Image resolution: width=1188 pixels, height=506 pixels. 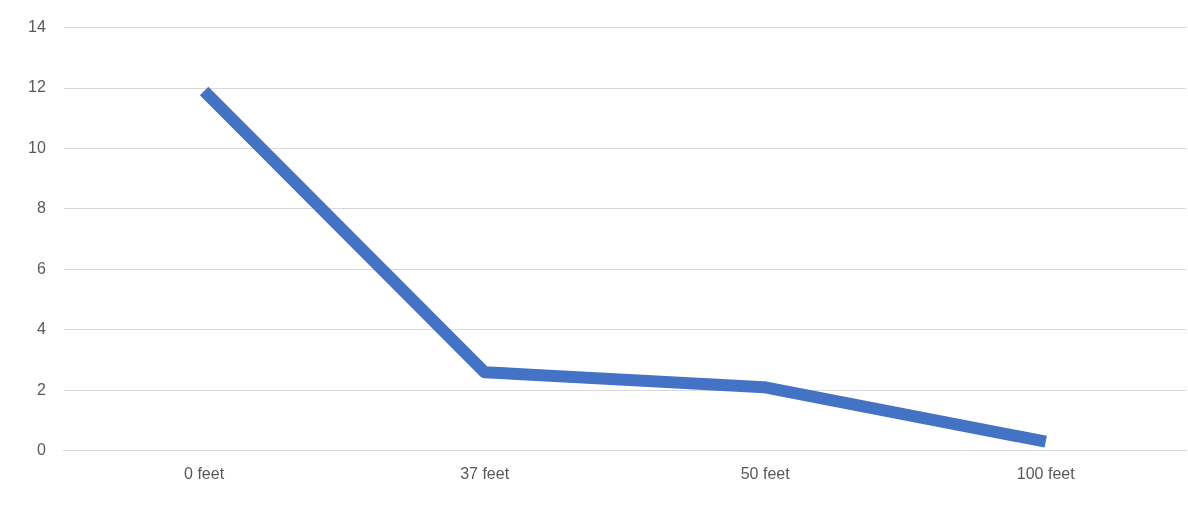 I want to click on x-tick-label: 100 feet, so click(x=1046, y=473).